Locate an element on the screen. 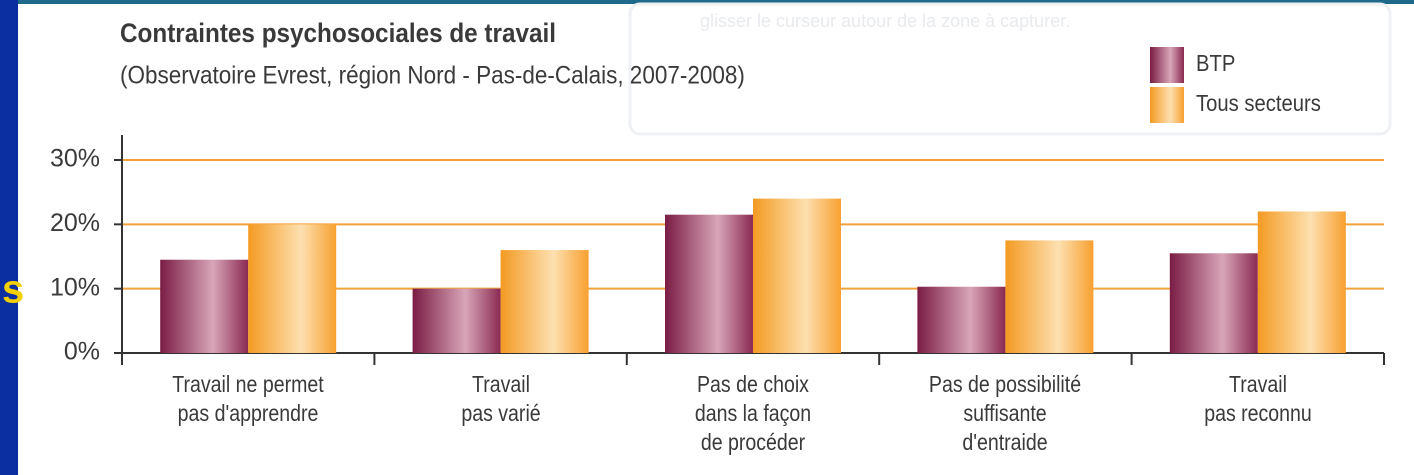 This screenshot has width=1414, height=475. x-tick-label: Travail pas varié is located at coordinates (500, 398).